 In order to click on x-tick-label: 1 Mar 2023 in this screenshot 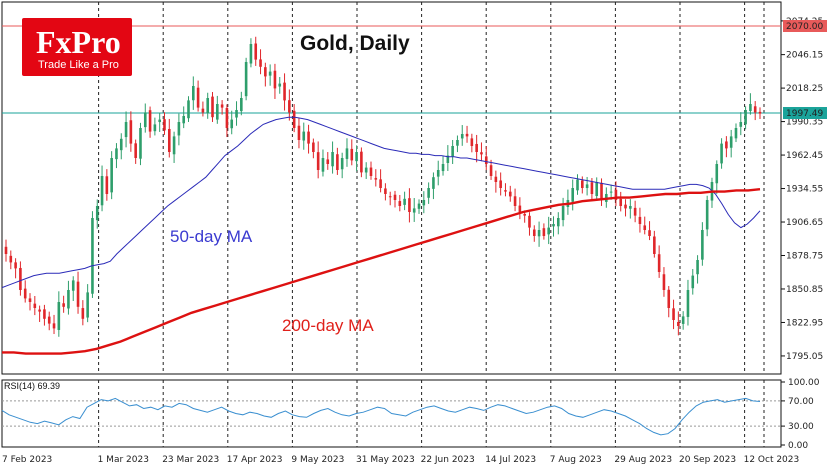, I will do `click(123, 460)`.